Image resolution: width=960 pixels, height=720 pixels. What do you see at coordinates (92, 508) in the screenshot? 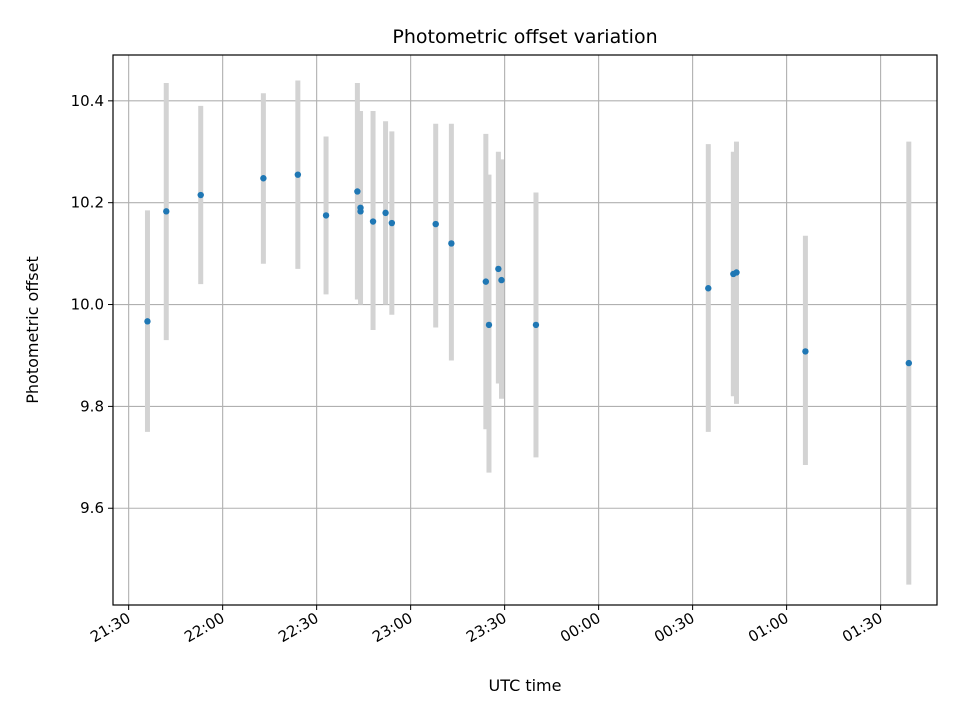
I see `y-tick-label: 9.6` at bounding box center [92, 508].